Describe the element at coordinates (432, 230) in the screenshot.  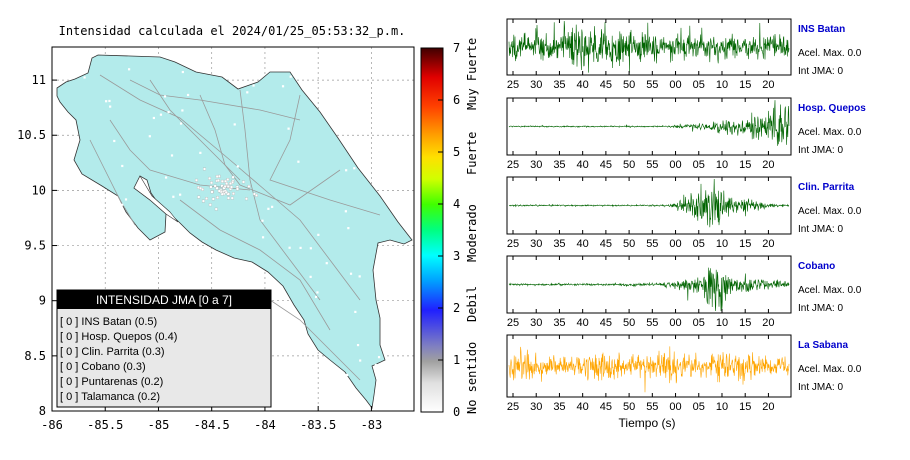
I see `colorbar-gradient` at that location.